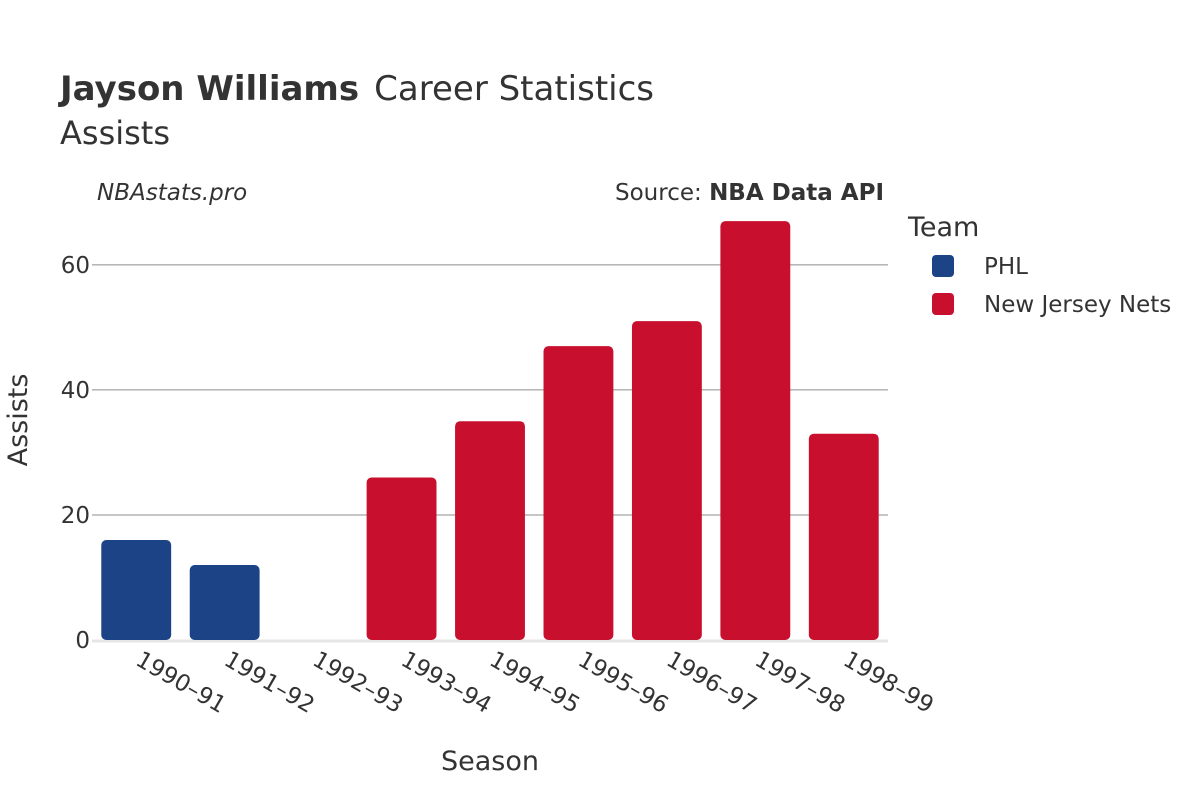 The width and height of the screenshot is (1200, 800). I want to click on x-tick-label: 1994–95, so click(534, 683).